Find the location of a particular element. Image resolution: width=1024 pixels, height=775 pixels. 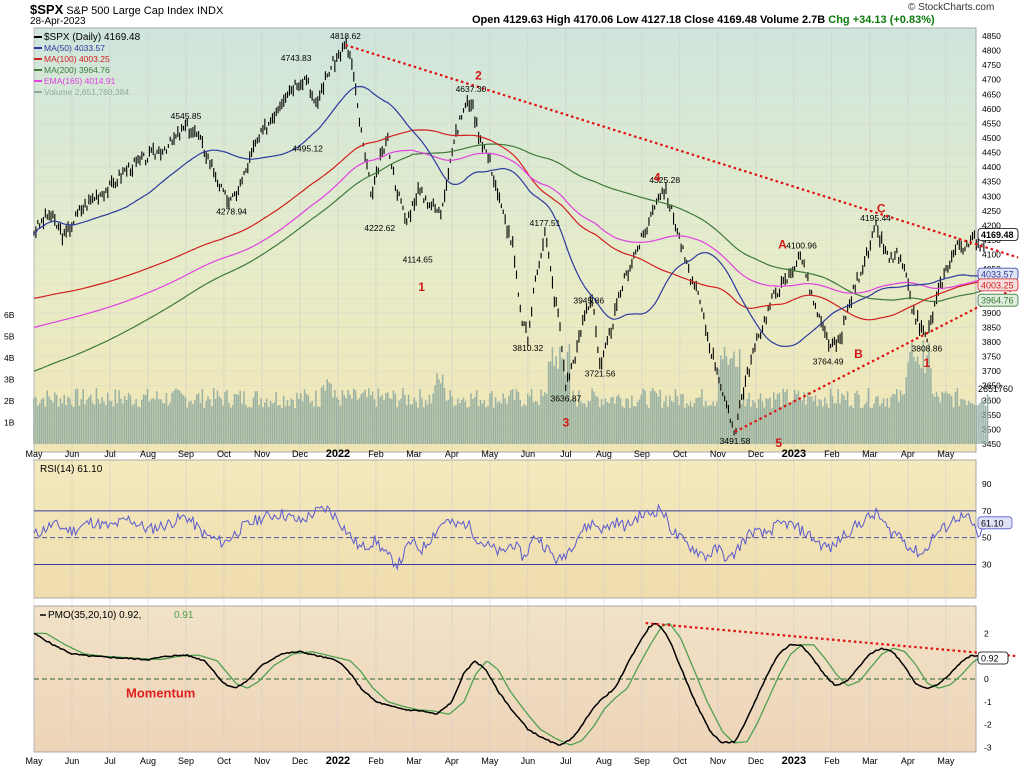

x-tick-label-top: May is located at coordinates (946, 454).